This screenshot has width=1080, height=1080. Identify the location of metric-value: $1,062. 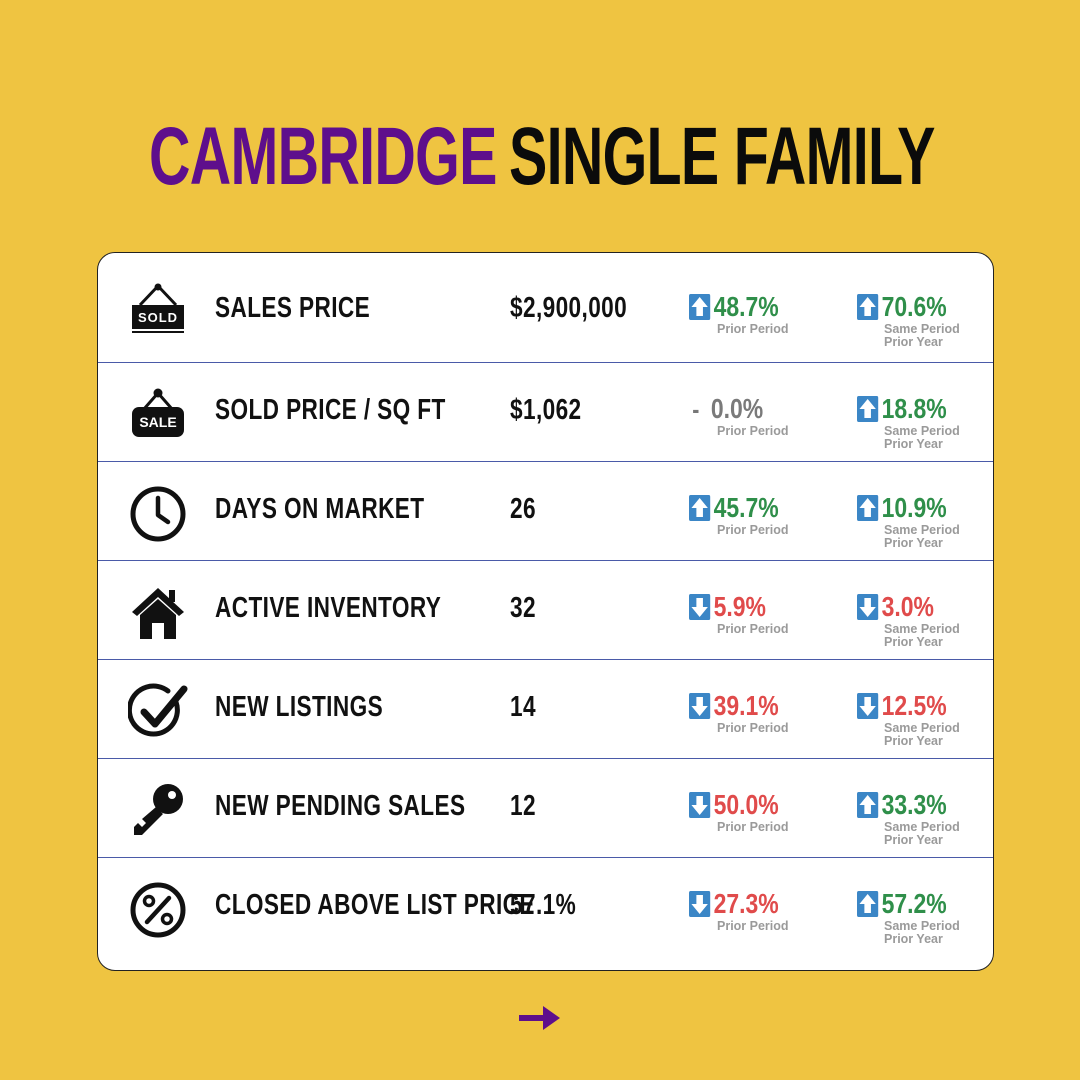
(546, 410).